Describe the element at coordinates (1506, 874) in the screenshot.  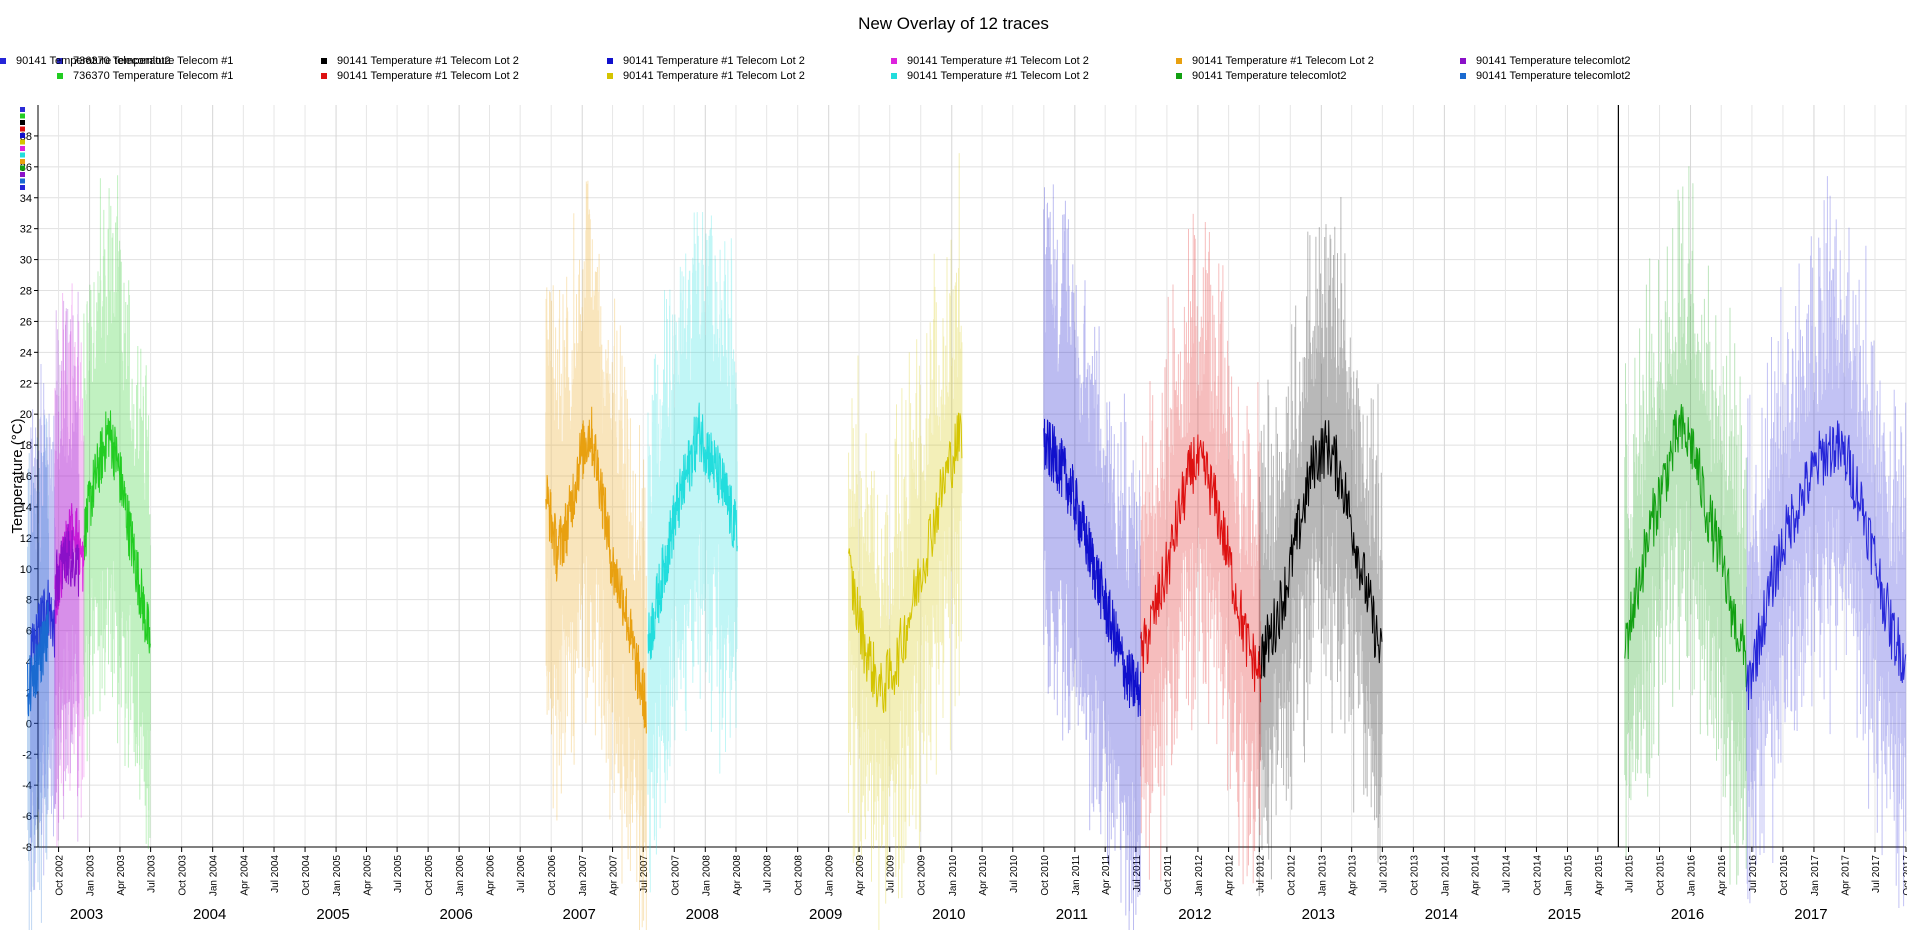
I see `x-tick-label: Jul 2014` at that location.